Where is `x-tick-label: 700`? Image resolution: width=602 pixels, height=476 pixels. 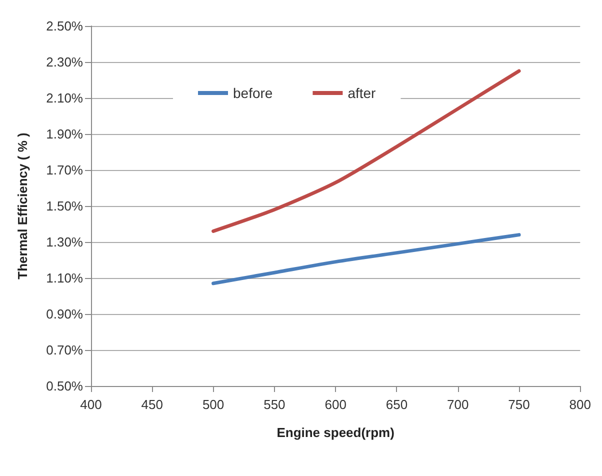
x-tick-label: 700 is located at coordinates (458, 404).